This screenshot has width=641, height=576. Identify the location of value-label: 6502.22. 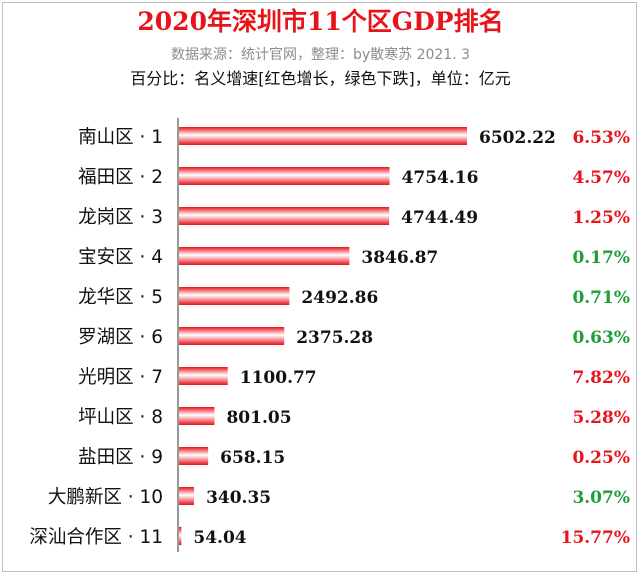
(517, 138).